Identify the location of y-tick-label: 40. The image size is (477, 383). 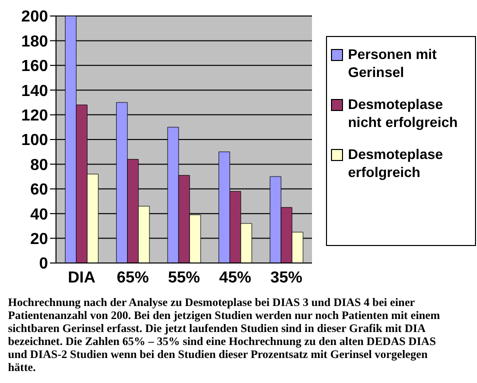
(39, 215).